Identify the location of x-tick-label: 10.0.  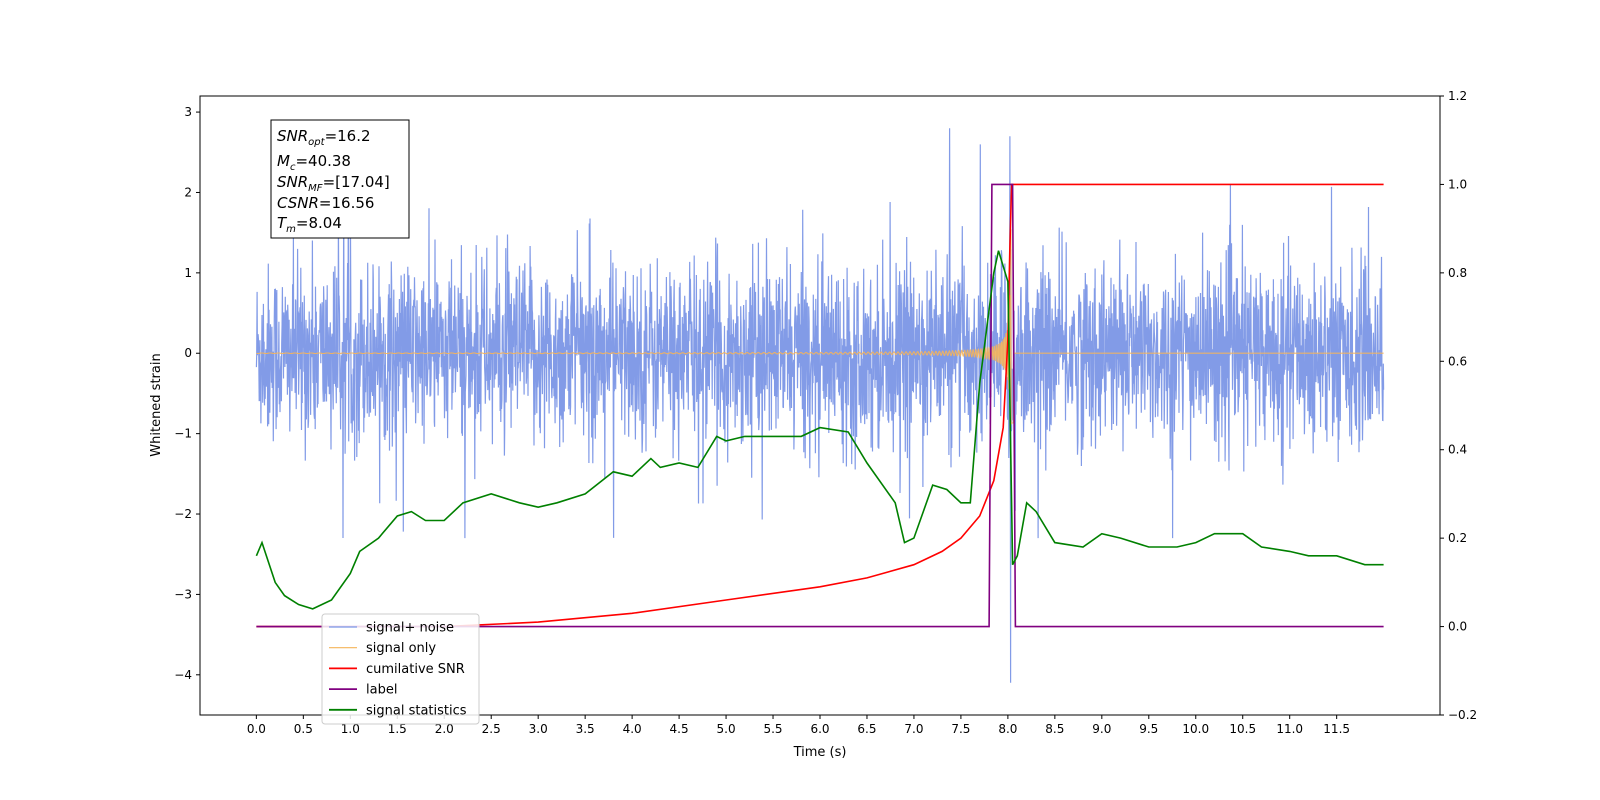
(1195, 729).